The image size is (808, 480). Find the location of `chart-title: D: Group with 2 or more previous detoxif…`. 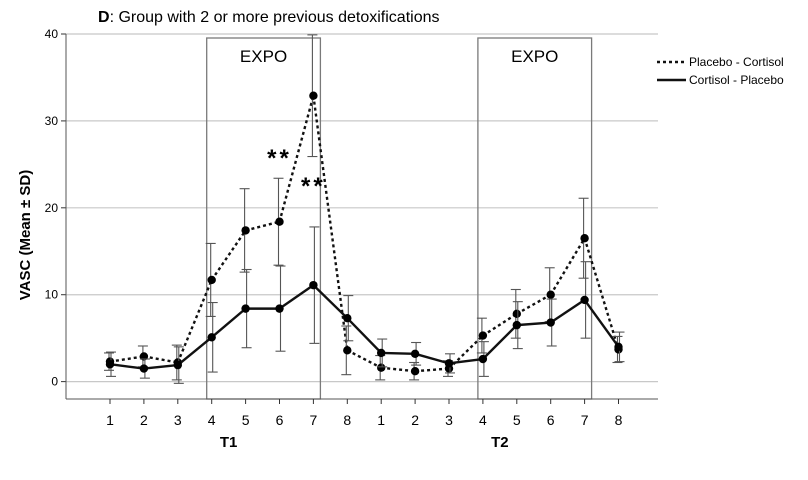

chart-title: D: Group with 2 or more previous detoxif… is located at coordinates (269, 17).